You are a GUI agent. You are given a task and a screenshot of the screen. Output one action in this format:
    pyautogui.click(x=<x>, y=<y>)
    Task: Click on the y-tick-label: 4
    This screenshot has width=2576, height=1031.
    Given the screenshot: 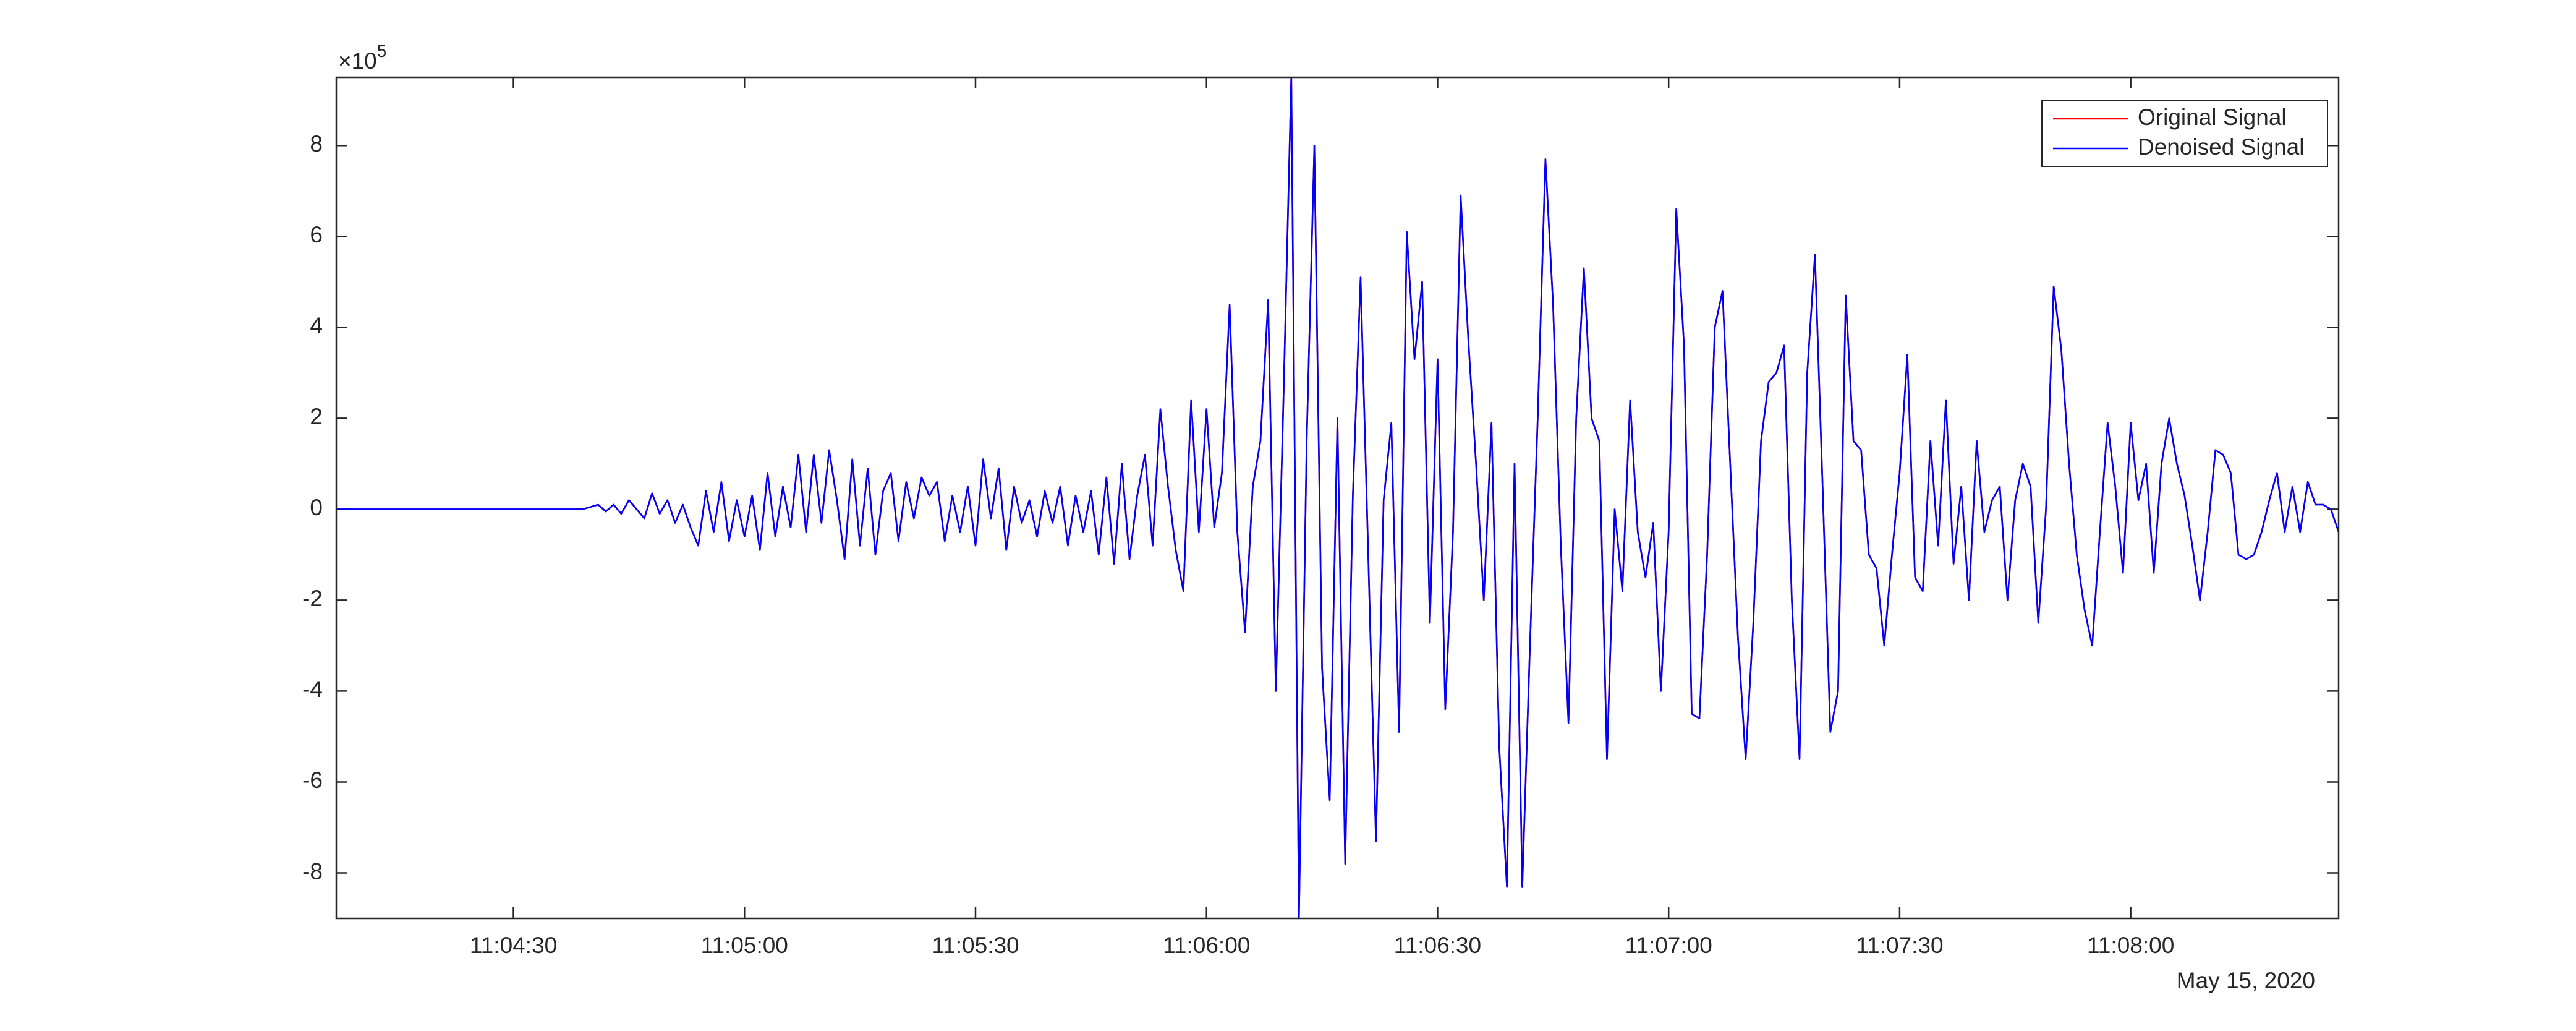 What is the action you would take?
    pyautogui.click(x=316, y=326)
    